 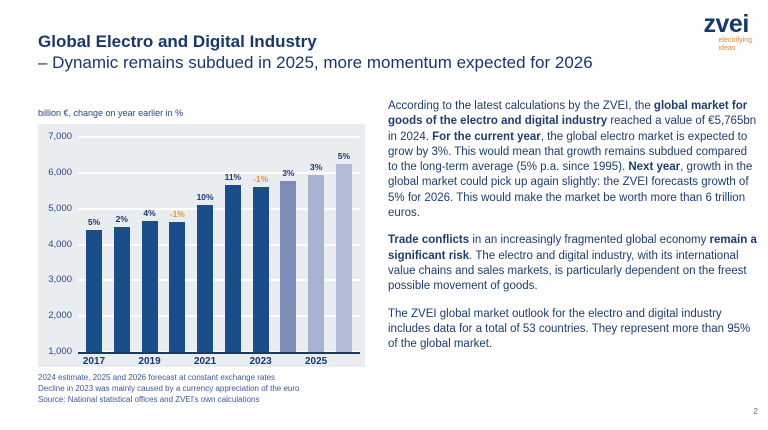 I want to click on x-axis-label: 2023, so click(x=260, y=361).